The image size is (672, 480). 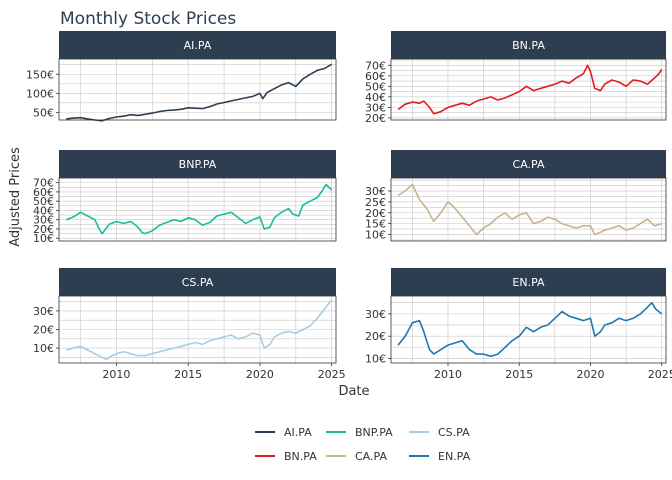 What do you see at coordinates (148, 19) in the screenshot?
I see `chart-title: Monthly Stock Prices` at bounding box center [148, 19].